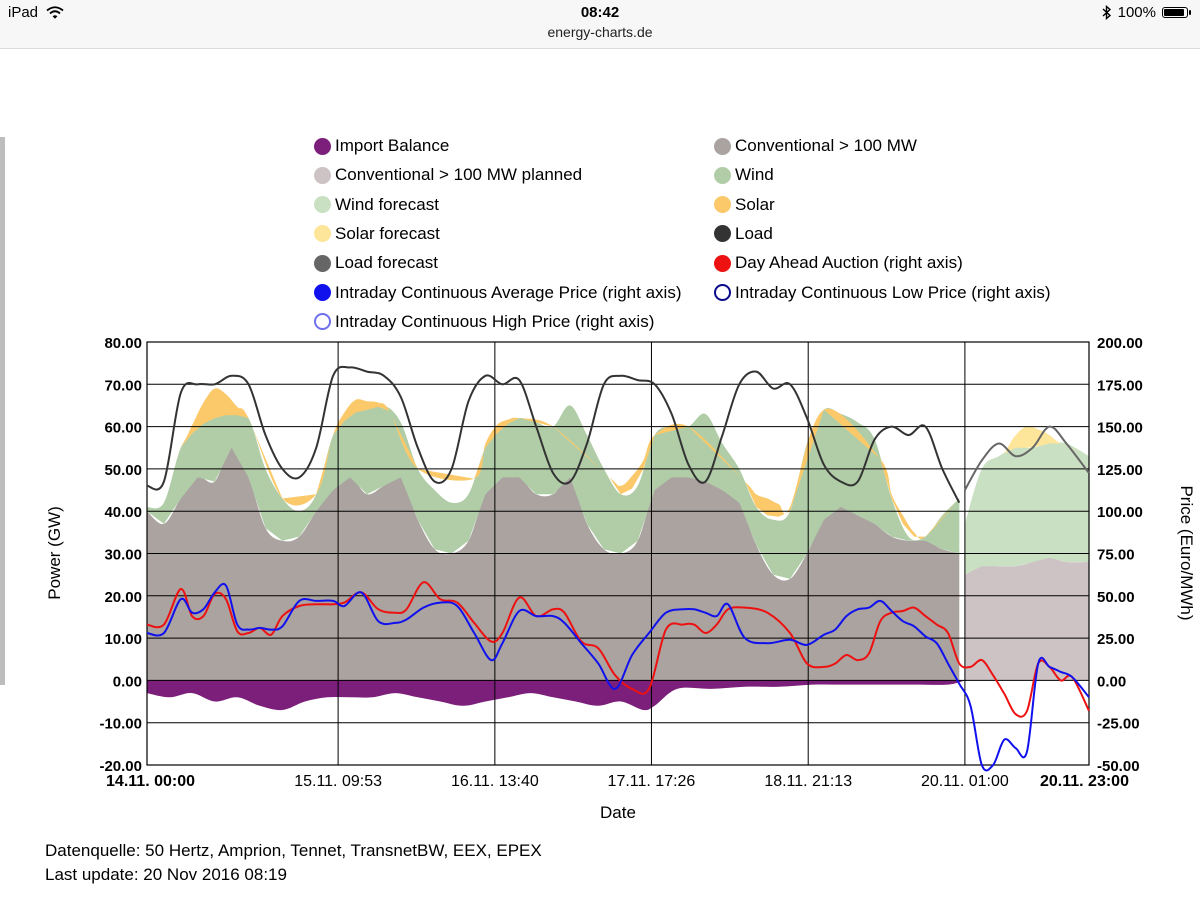 The image size is (1200, 900). I want to click on area-wind, so click(553, 491).